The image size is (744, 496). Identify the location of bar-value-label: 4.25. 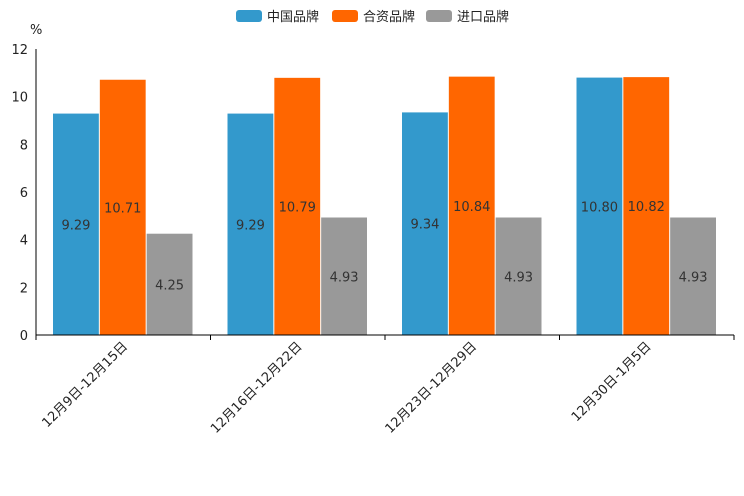
(169, 285).